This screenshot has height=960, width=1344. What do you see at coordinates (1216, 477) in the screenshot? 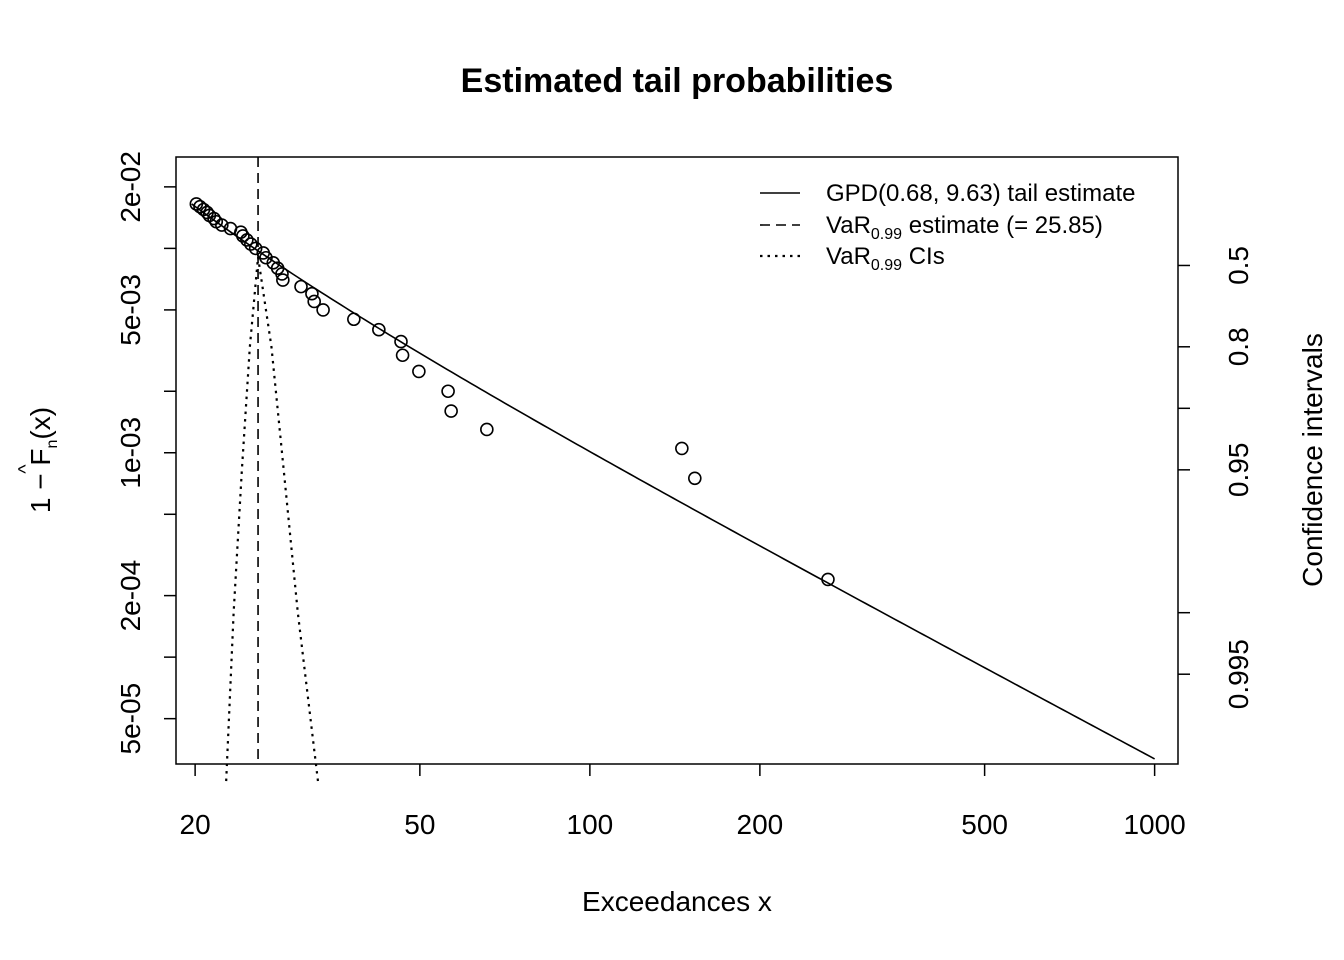
I see `confidence-axis: 0.5 0.8 0.95 0.995` at bounding box center [1216, 477].